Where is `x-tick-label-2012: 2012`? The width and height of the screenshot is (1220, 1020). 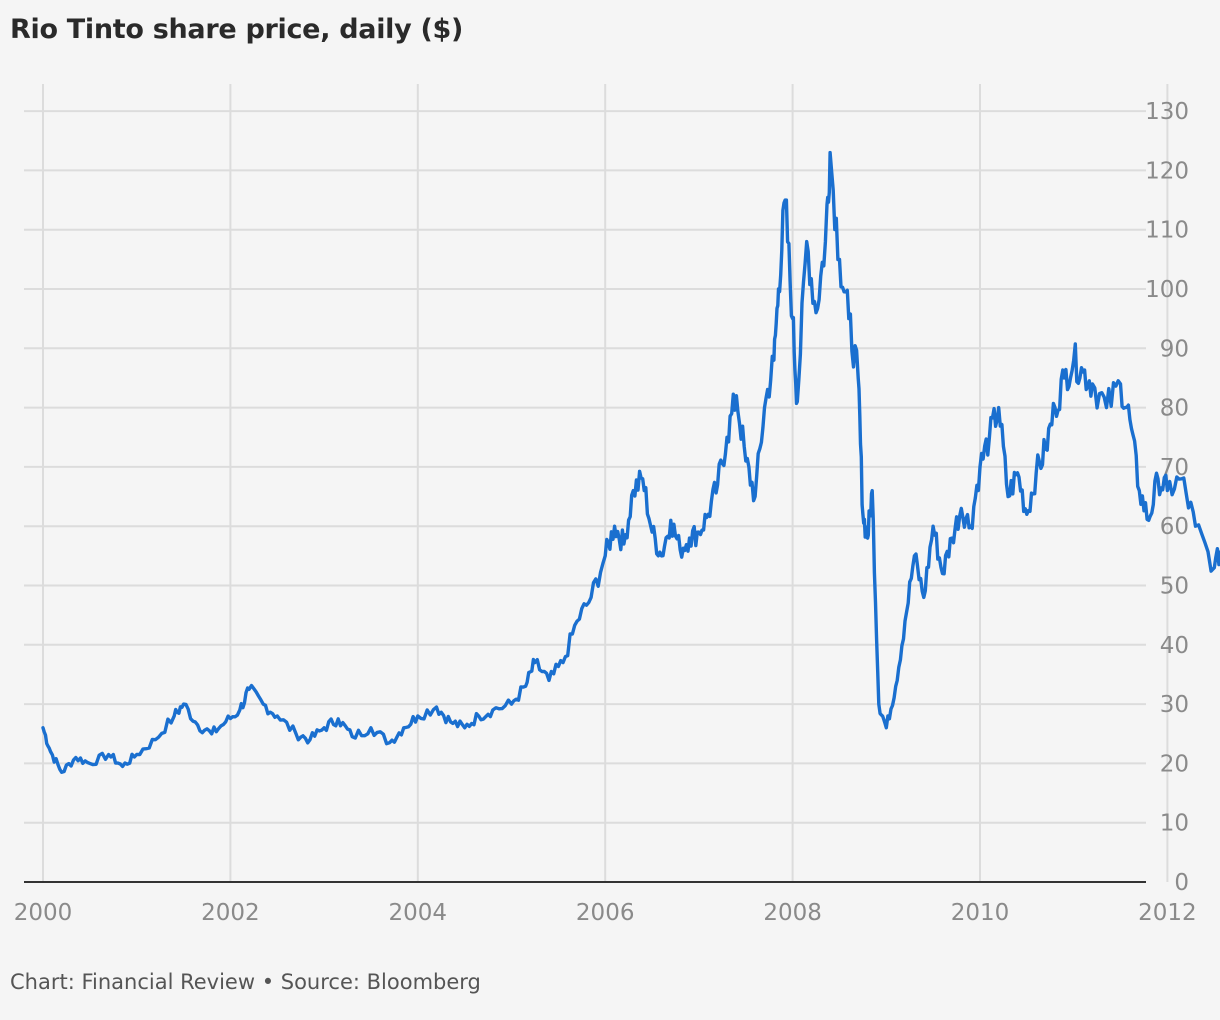 x-tick-label-2012: 2012 is located at coordinates (1167, 913).